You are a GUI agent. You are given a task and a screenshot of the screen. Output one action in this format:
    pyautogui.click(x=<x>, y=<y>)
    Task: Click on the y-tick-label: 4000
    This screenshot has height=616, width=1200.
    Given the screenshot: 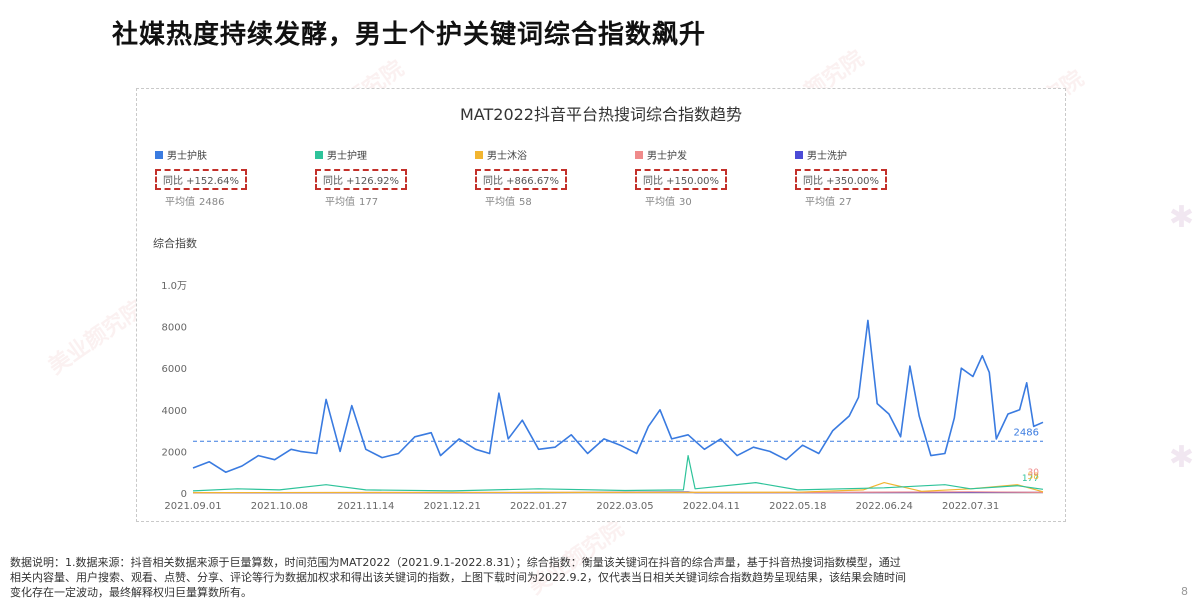 What is the action you would take?
    pyautogui.click(x=174, y=411)
    